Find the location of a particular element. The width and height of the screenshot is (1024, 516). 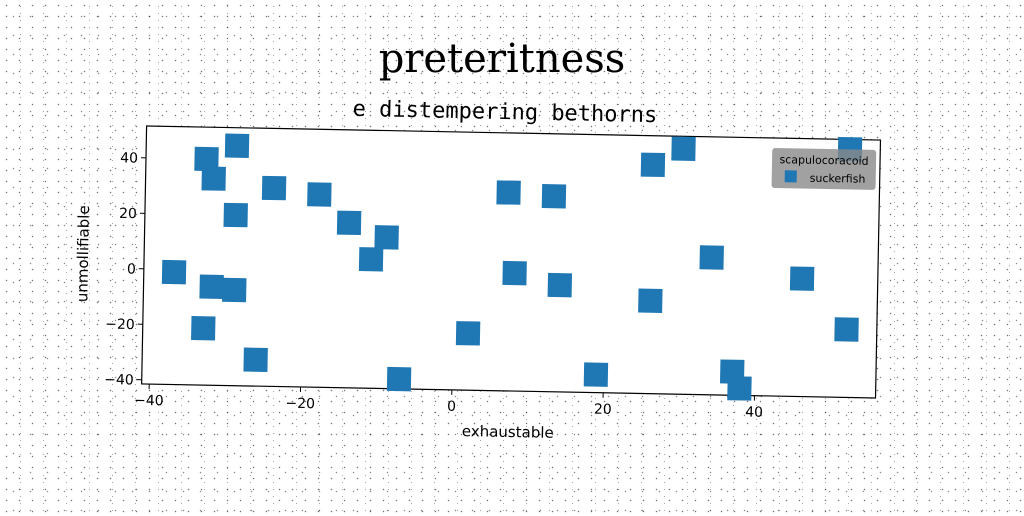

y-tick-label: −40 is located at coordinates (119, 380).